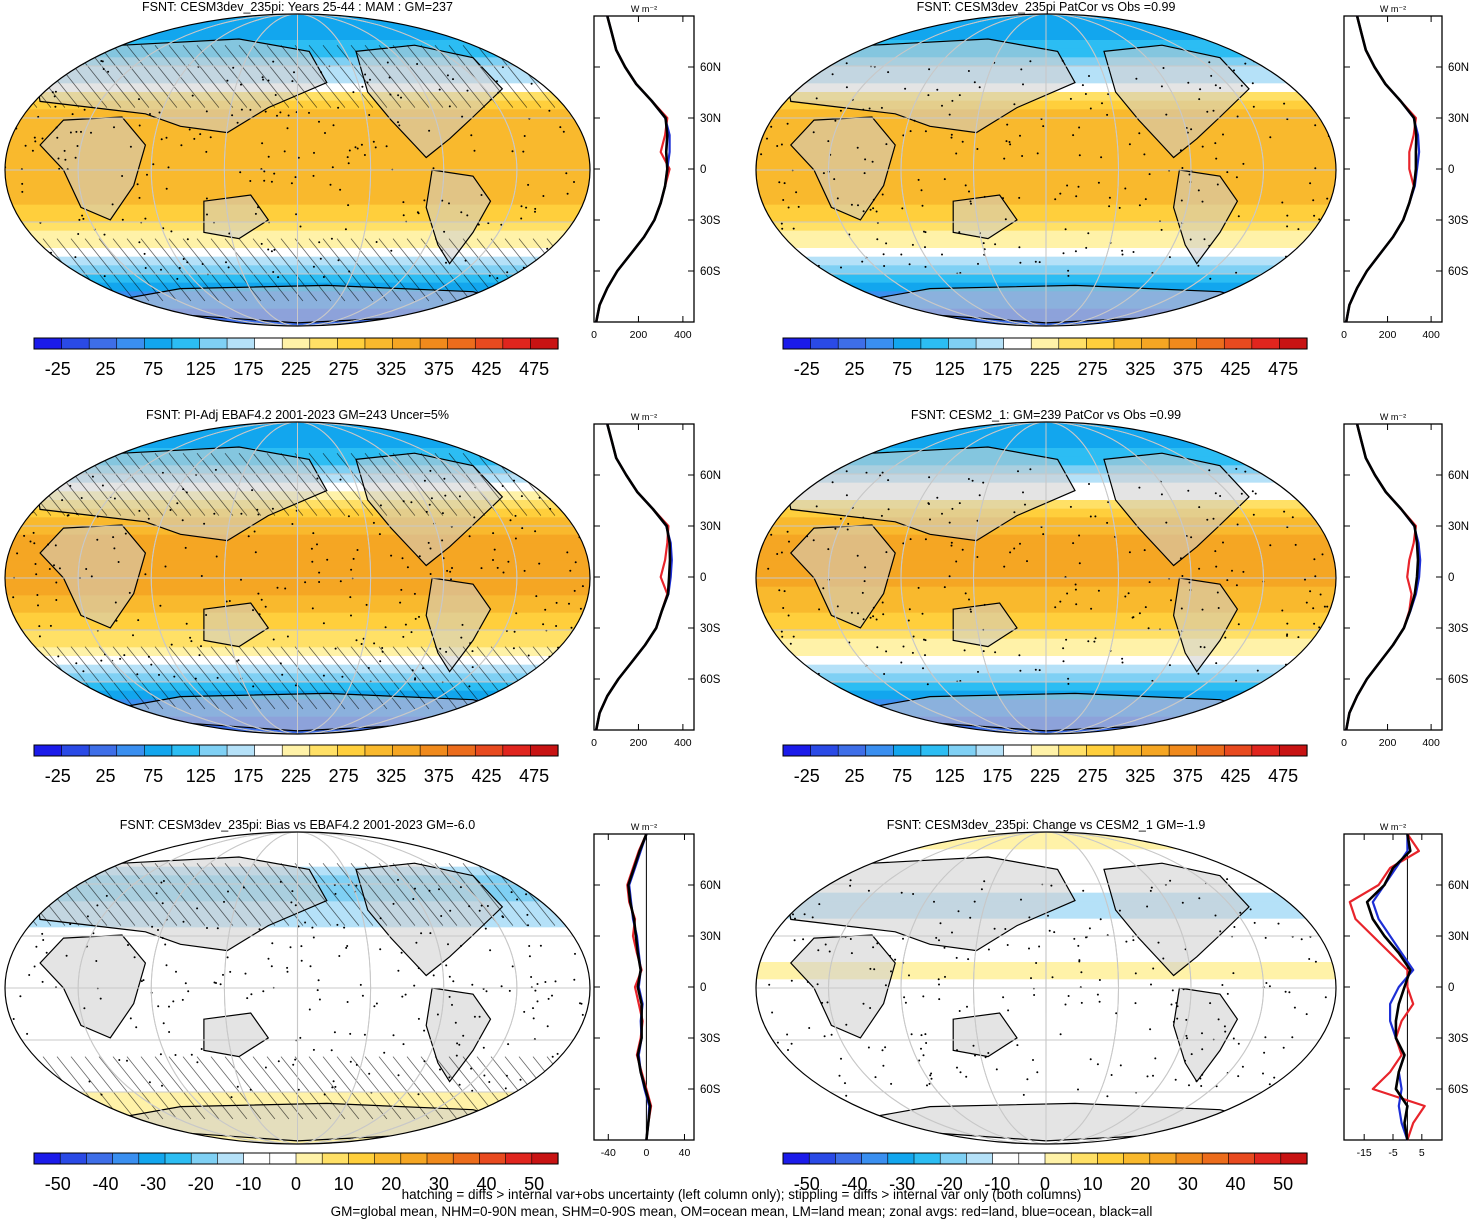  Describe the element at coordinates (248, 776) in the screenshot. I see `colorbar-label: 175` at that location.